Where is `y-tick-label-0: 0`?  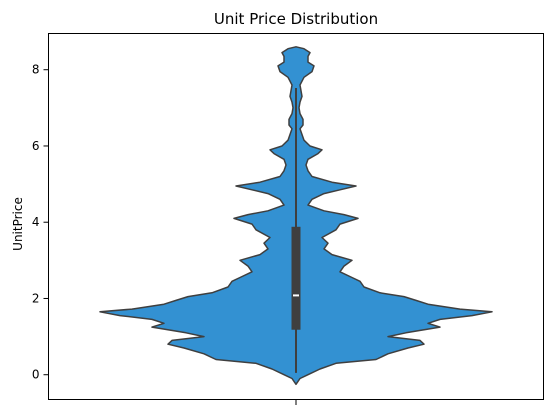 y-tick-label-0: 0 is located at coordinates (36, 375).